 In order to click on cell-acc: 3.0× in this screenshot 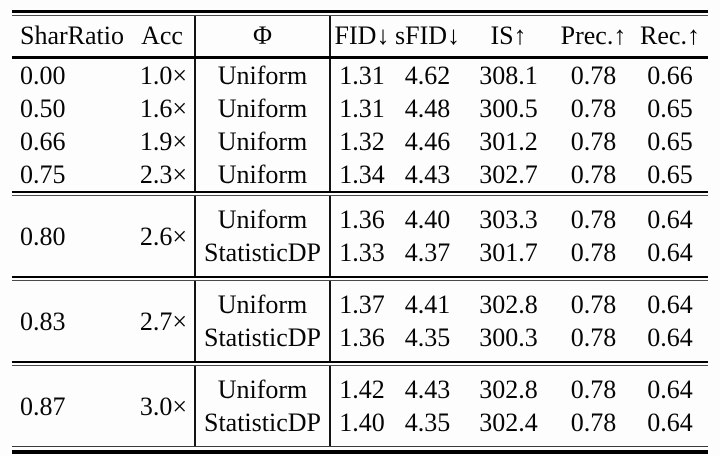, I will do `click(163, 406)`.